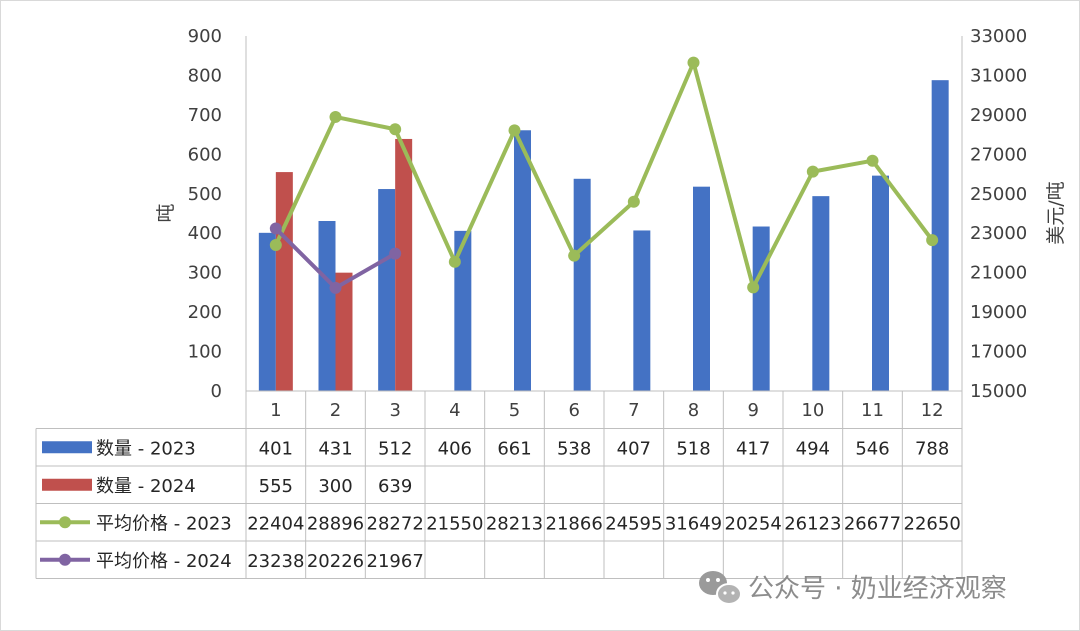 The height and width of the screenshot is (631, 1080). I want to click on data-label: 26677, so click(872, 523).